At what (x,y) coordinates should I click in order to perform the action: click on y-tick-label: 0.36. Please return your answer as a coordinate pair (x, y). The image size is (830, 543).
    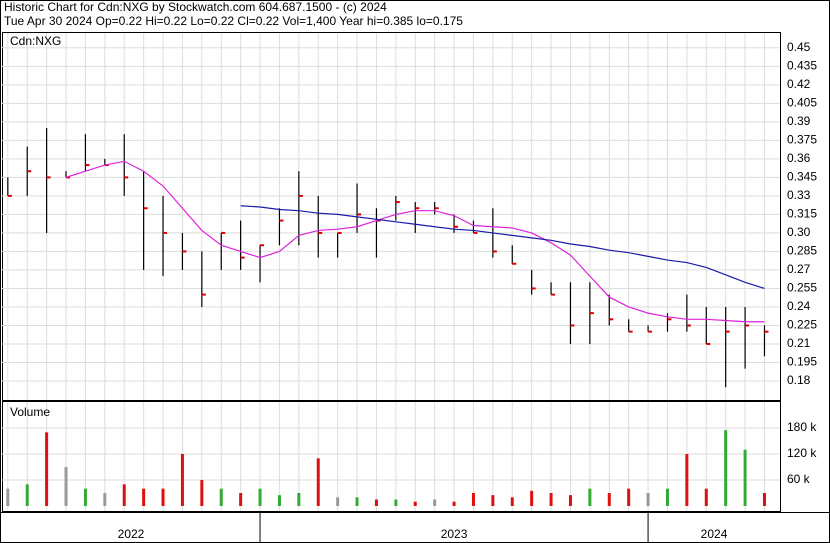
    Looking at the image, I should click on (799, 158).